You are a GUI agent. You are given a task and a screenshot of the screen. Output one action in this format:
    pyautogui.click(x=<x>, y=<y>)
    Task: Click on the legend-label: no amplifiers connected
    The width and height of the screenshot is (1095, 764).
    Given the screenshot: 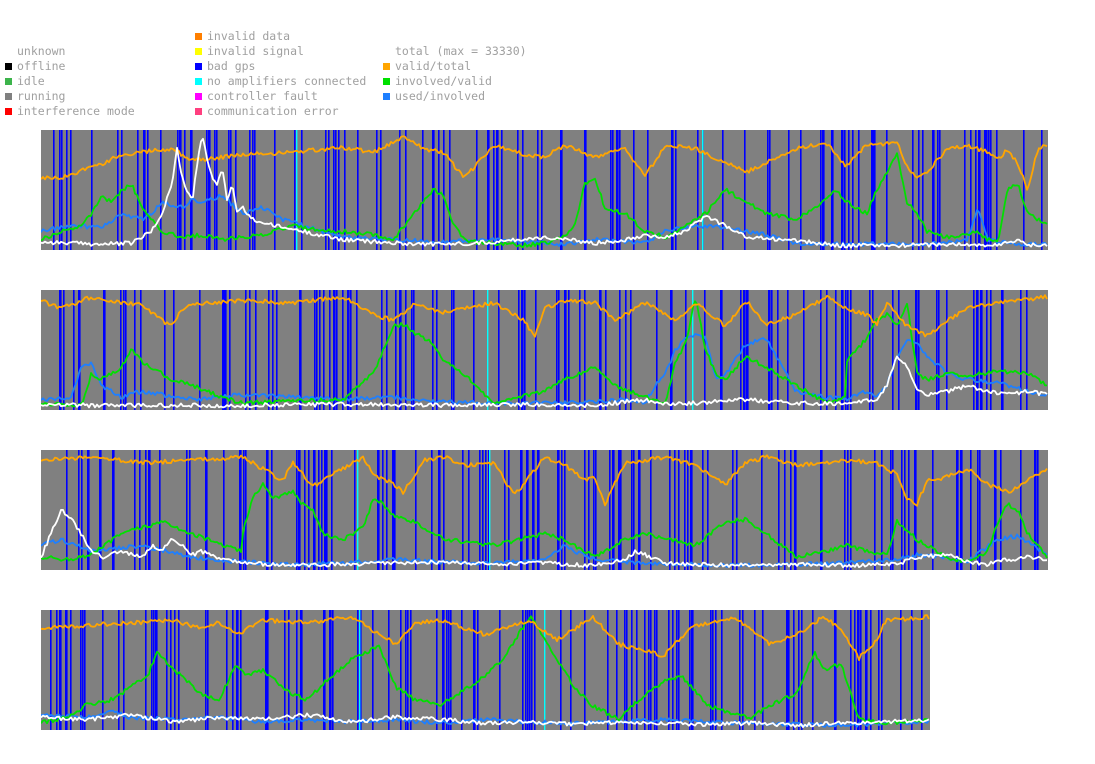 What is the action you would take?
    pyautogui.click(x=287, y=81)
    